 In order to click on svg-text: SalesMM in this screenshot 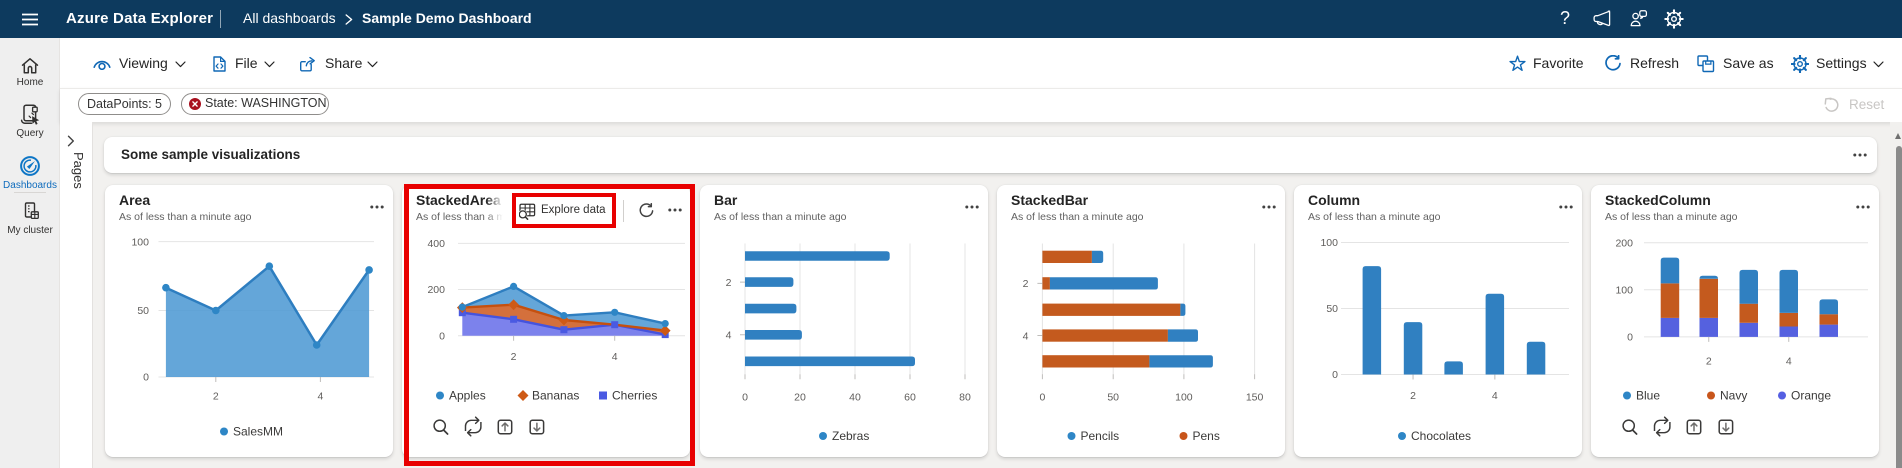, I will do `click(258, 432)`.